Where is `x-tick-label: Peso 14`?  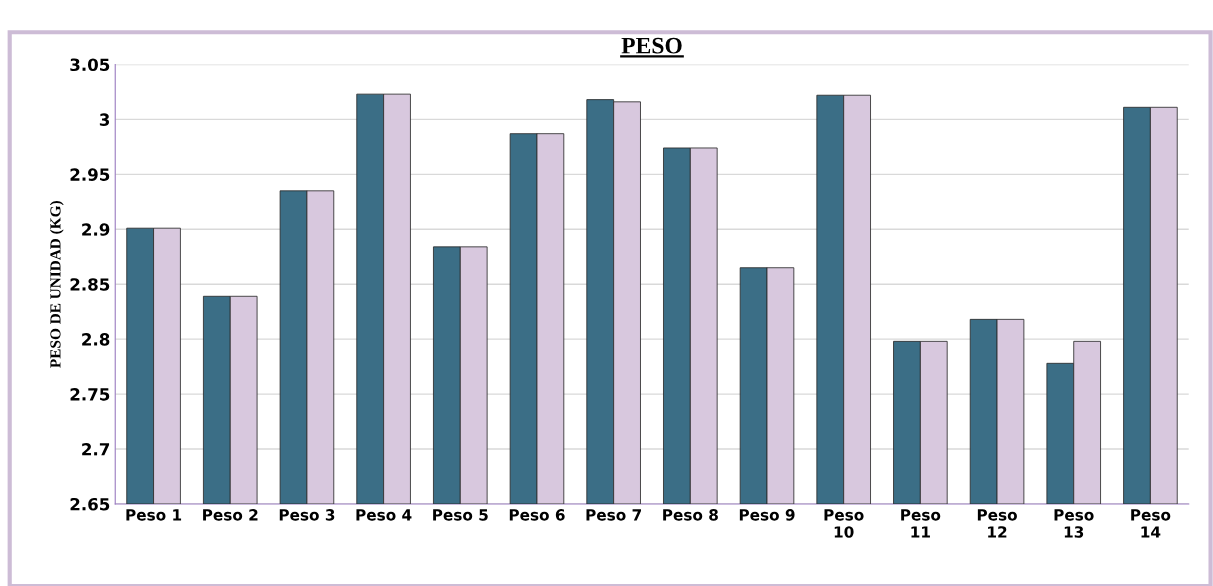 x-tick-label: Peso 14 is located at coordinates (1151, 523).